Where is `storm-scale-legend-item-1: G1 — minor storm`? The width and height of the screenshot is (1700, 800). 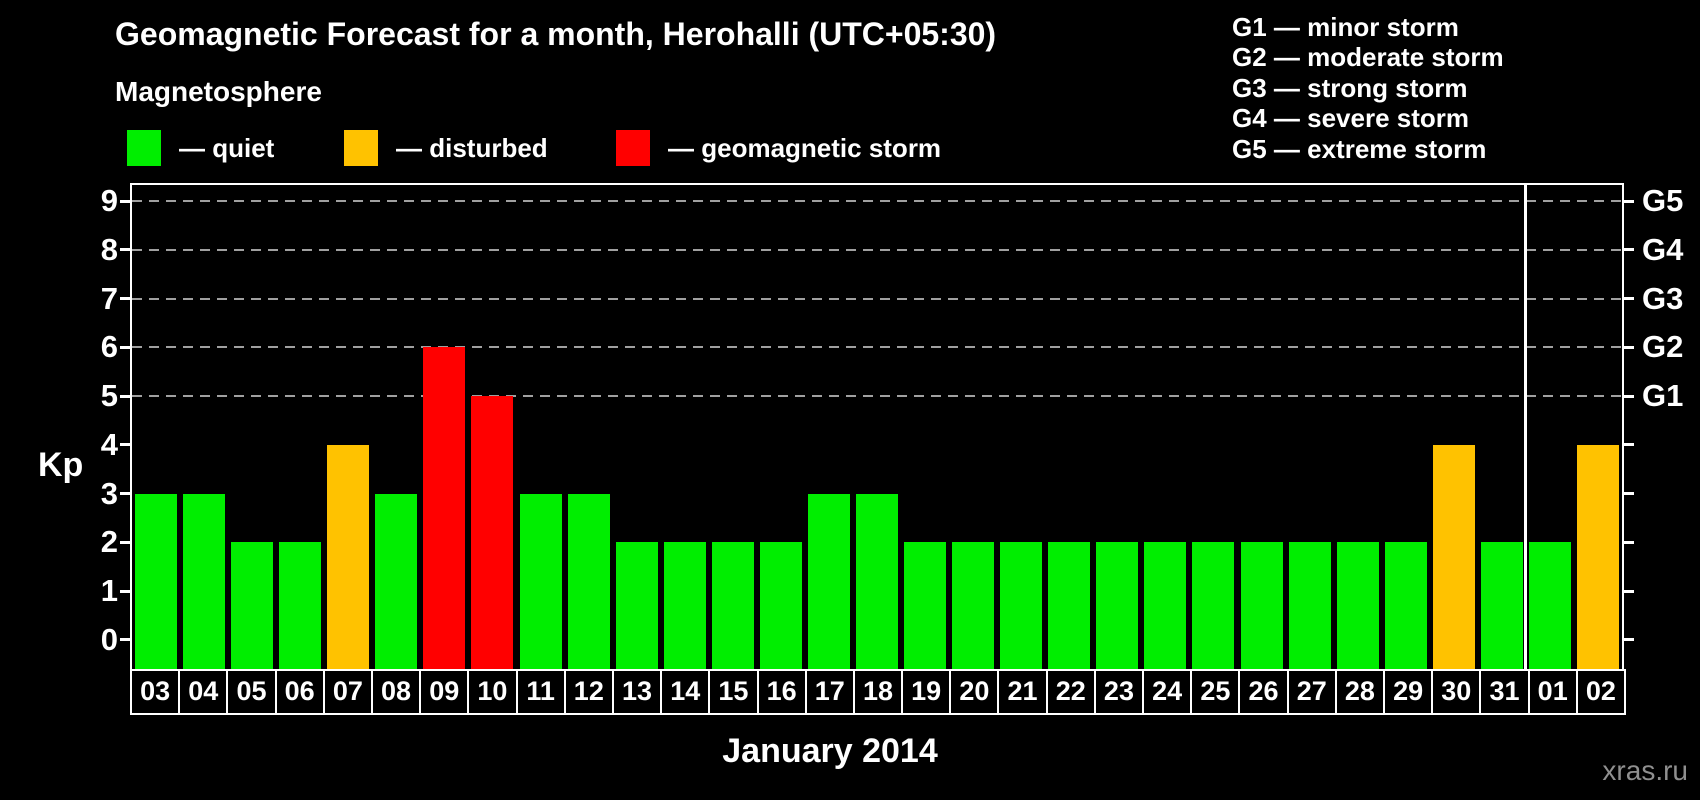 storm-scale-legend-item-1: G1 — minor storm is located at coordinates (1345, 27).